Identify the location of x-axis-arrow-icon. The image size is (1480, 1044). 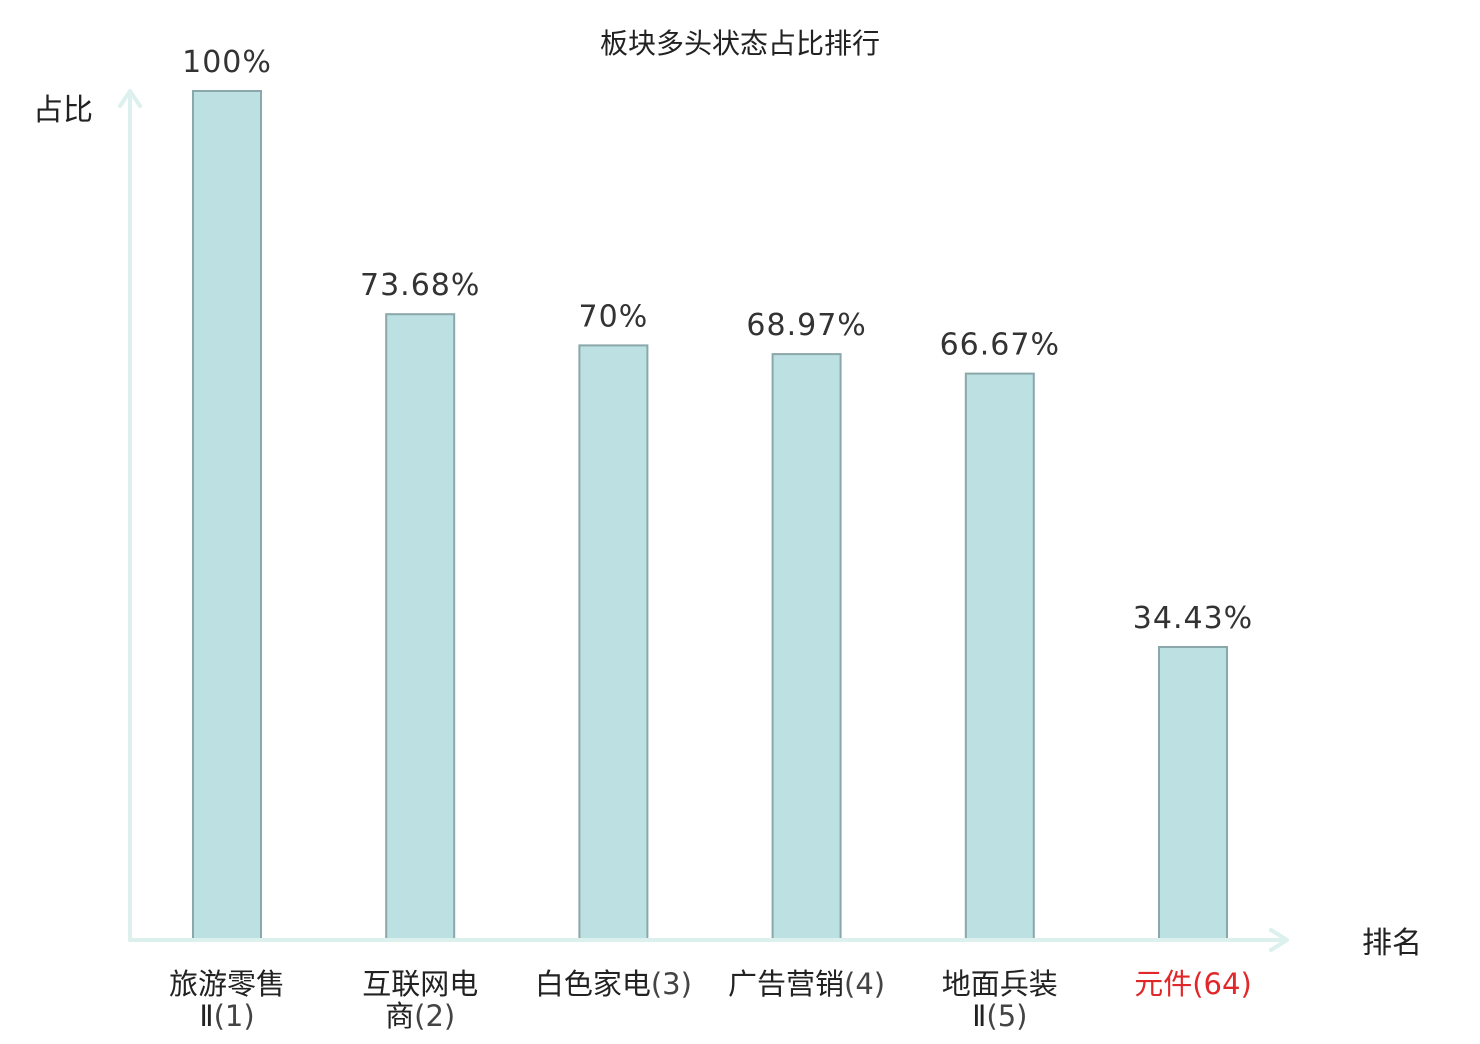
(1279, 940).